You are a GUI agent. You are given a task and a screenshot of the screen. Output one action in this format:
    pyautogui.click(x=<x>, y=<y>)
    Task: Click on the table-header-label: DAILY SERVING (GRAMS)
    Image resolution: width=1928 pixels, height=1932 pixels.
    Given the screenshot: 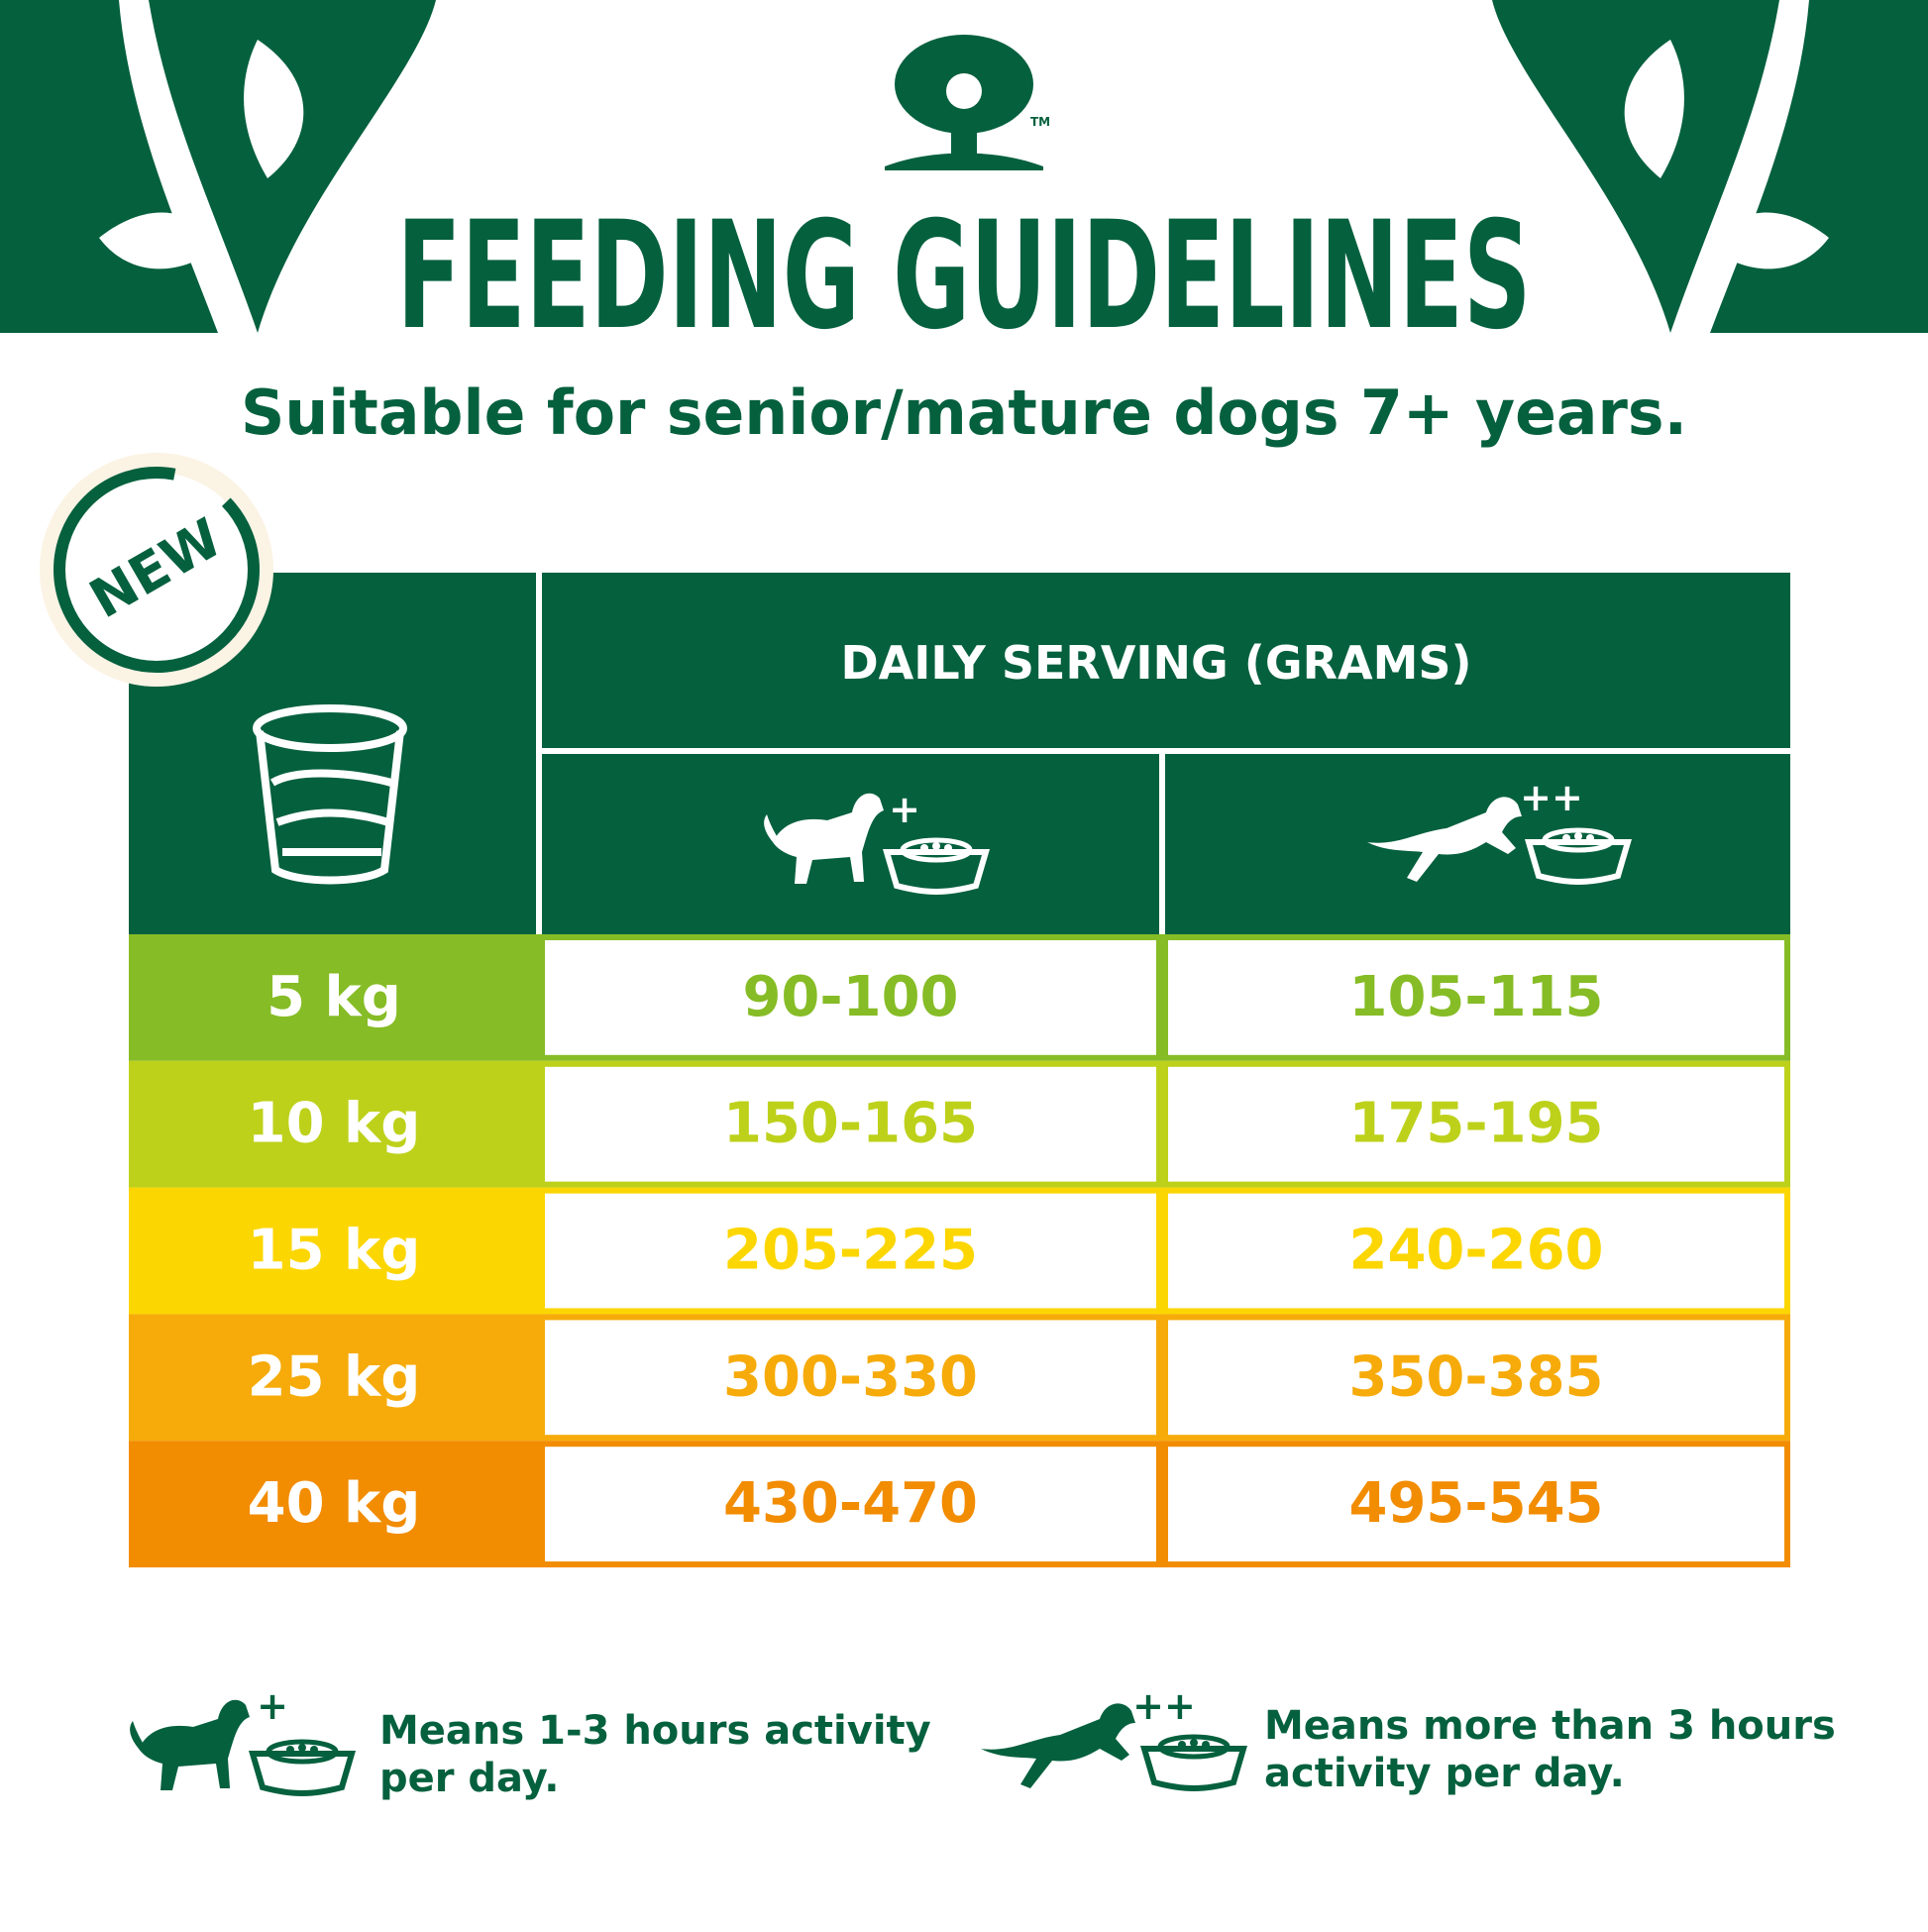 What is the action you would take?
    pyautogui.click(x=1155, y=663)
    